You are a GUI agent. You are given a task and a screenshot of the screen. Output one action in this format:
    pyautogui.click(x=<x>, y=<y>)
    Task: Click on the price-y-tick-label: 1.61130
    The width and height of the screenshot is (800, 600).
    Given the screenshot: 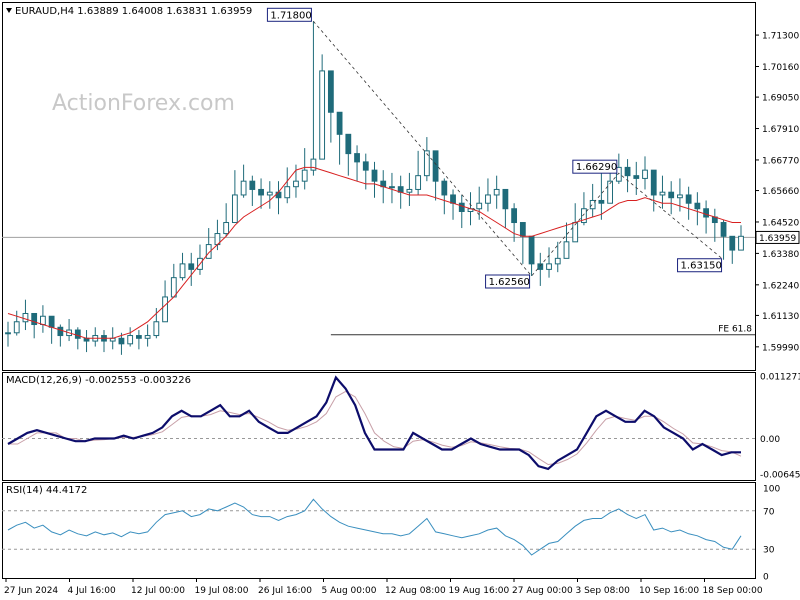 What is the action you would take?
    pyautogui.click(x=780, y=317)
    